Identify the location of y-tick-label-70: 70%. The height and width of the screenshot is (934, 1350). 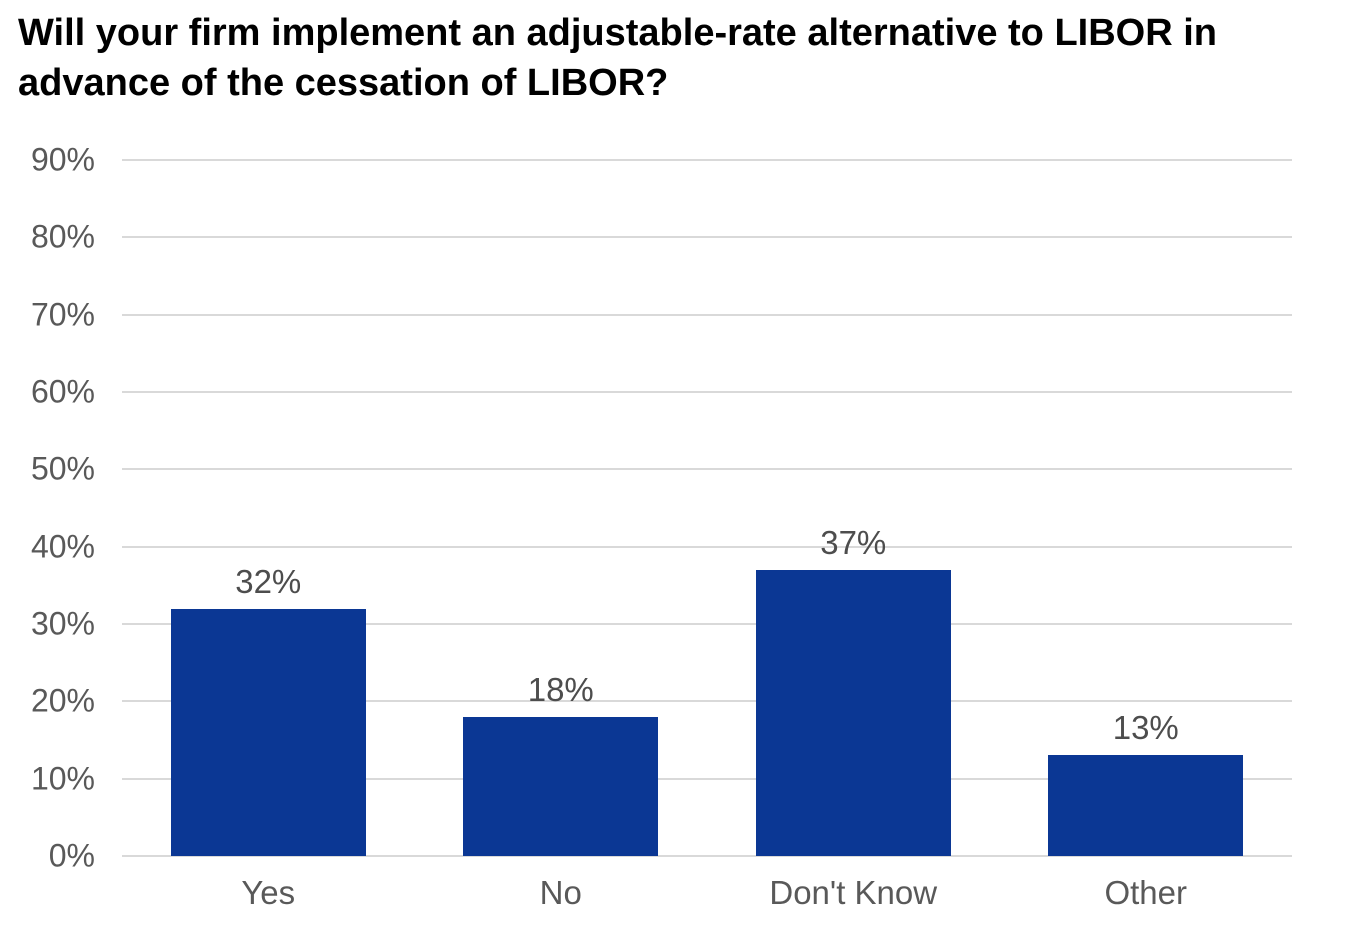
(62, 314).